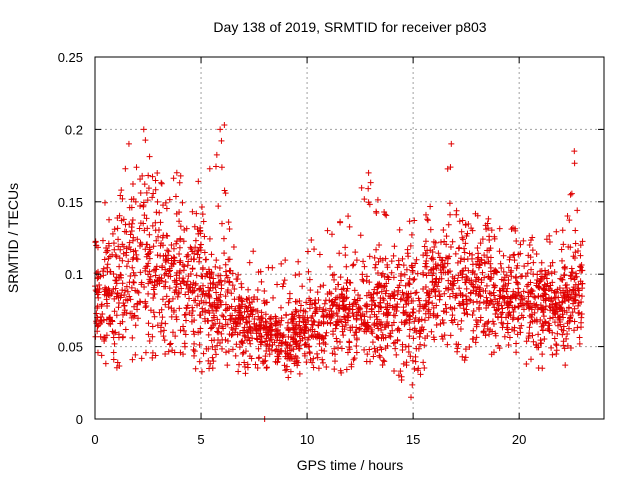 This screenshot has height=480, width=640. I want to click on x-tick-label: 0, so click(94, 439).